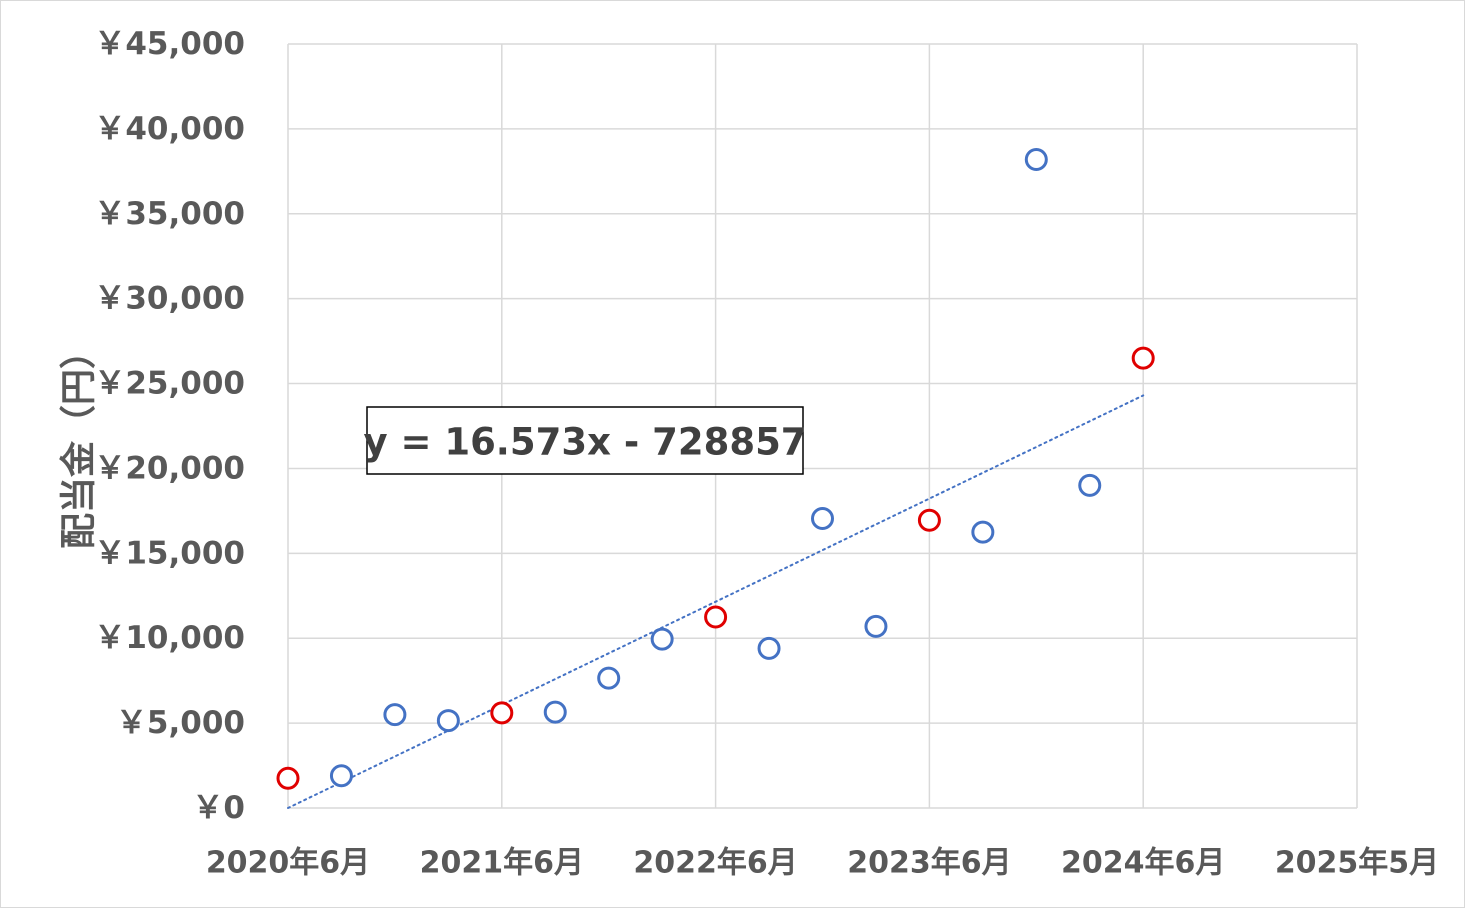  I want to click on y-tick-label: ￥20,000, so click(169, 468).